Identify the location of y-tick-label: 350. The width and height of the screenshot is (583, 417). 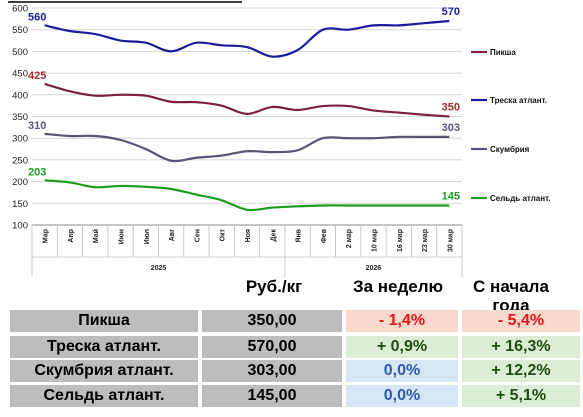
(20, 117).